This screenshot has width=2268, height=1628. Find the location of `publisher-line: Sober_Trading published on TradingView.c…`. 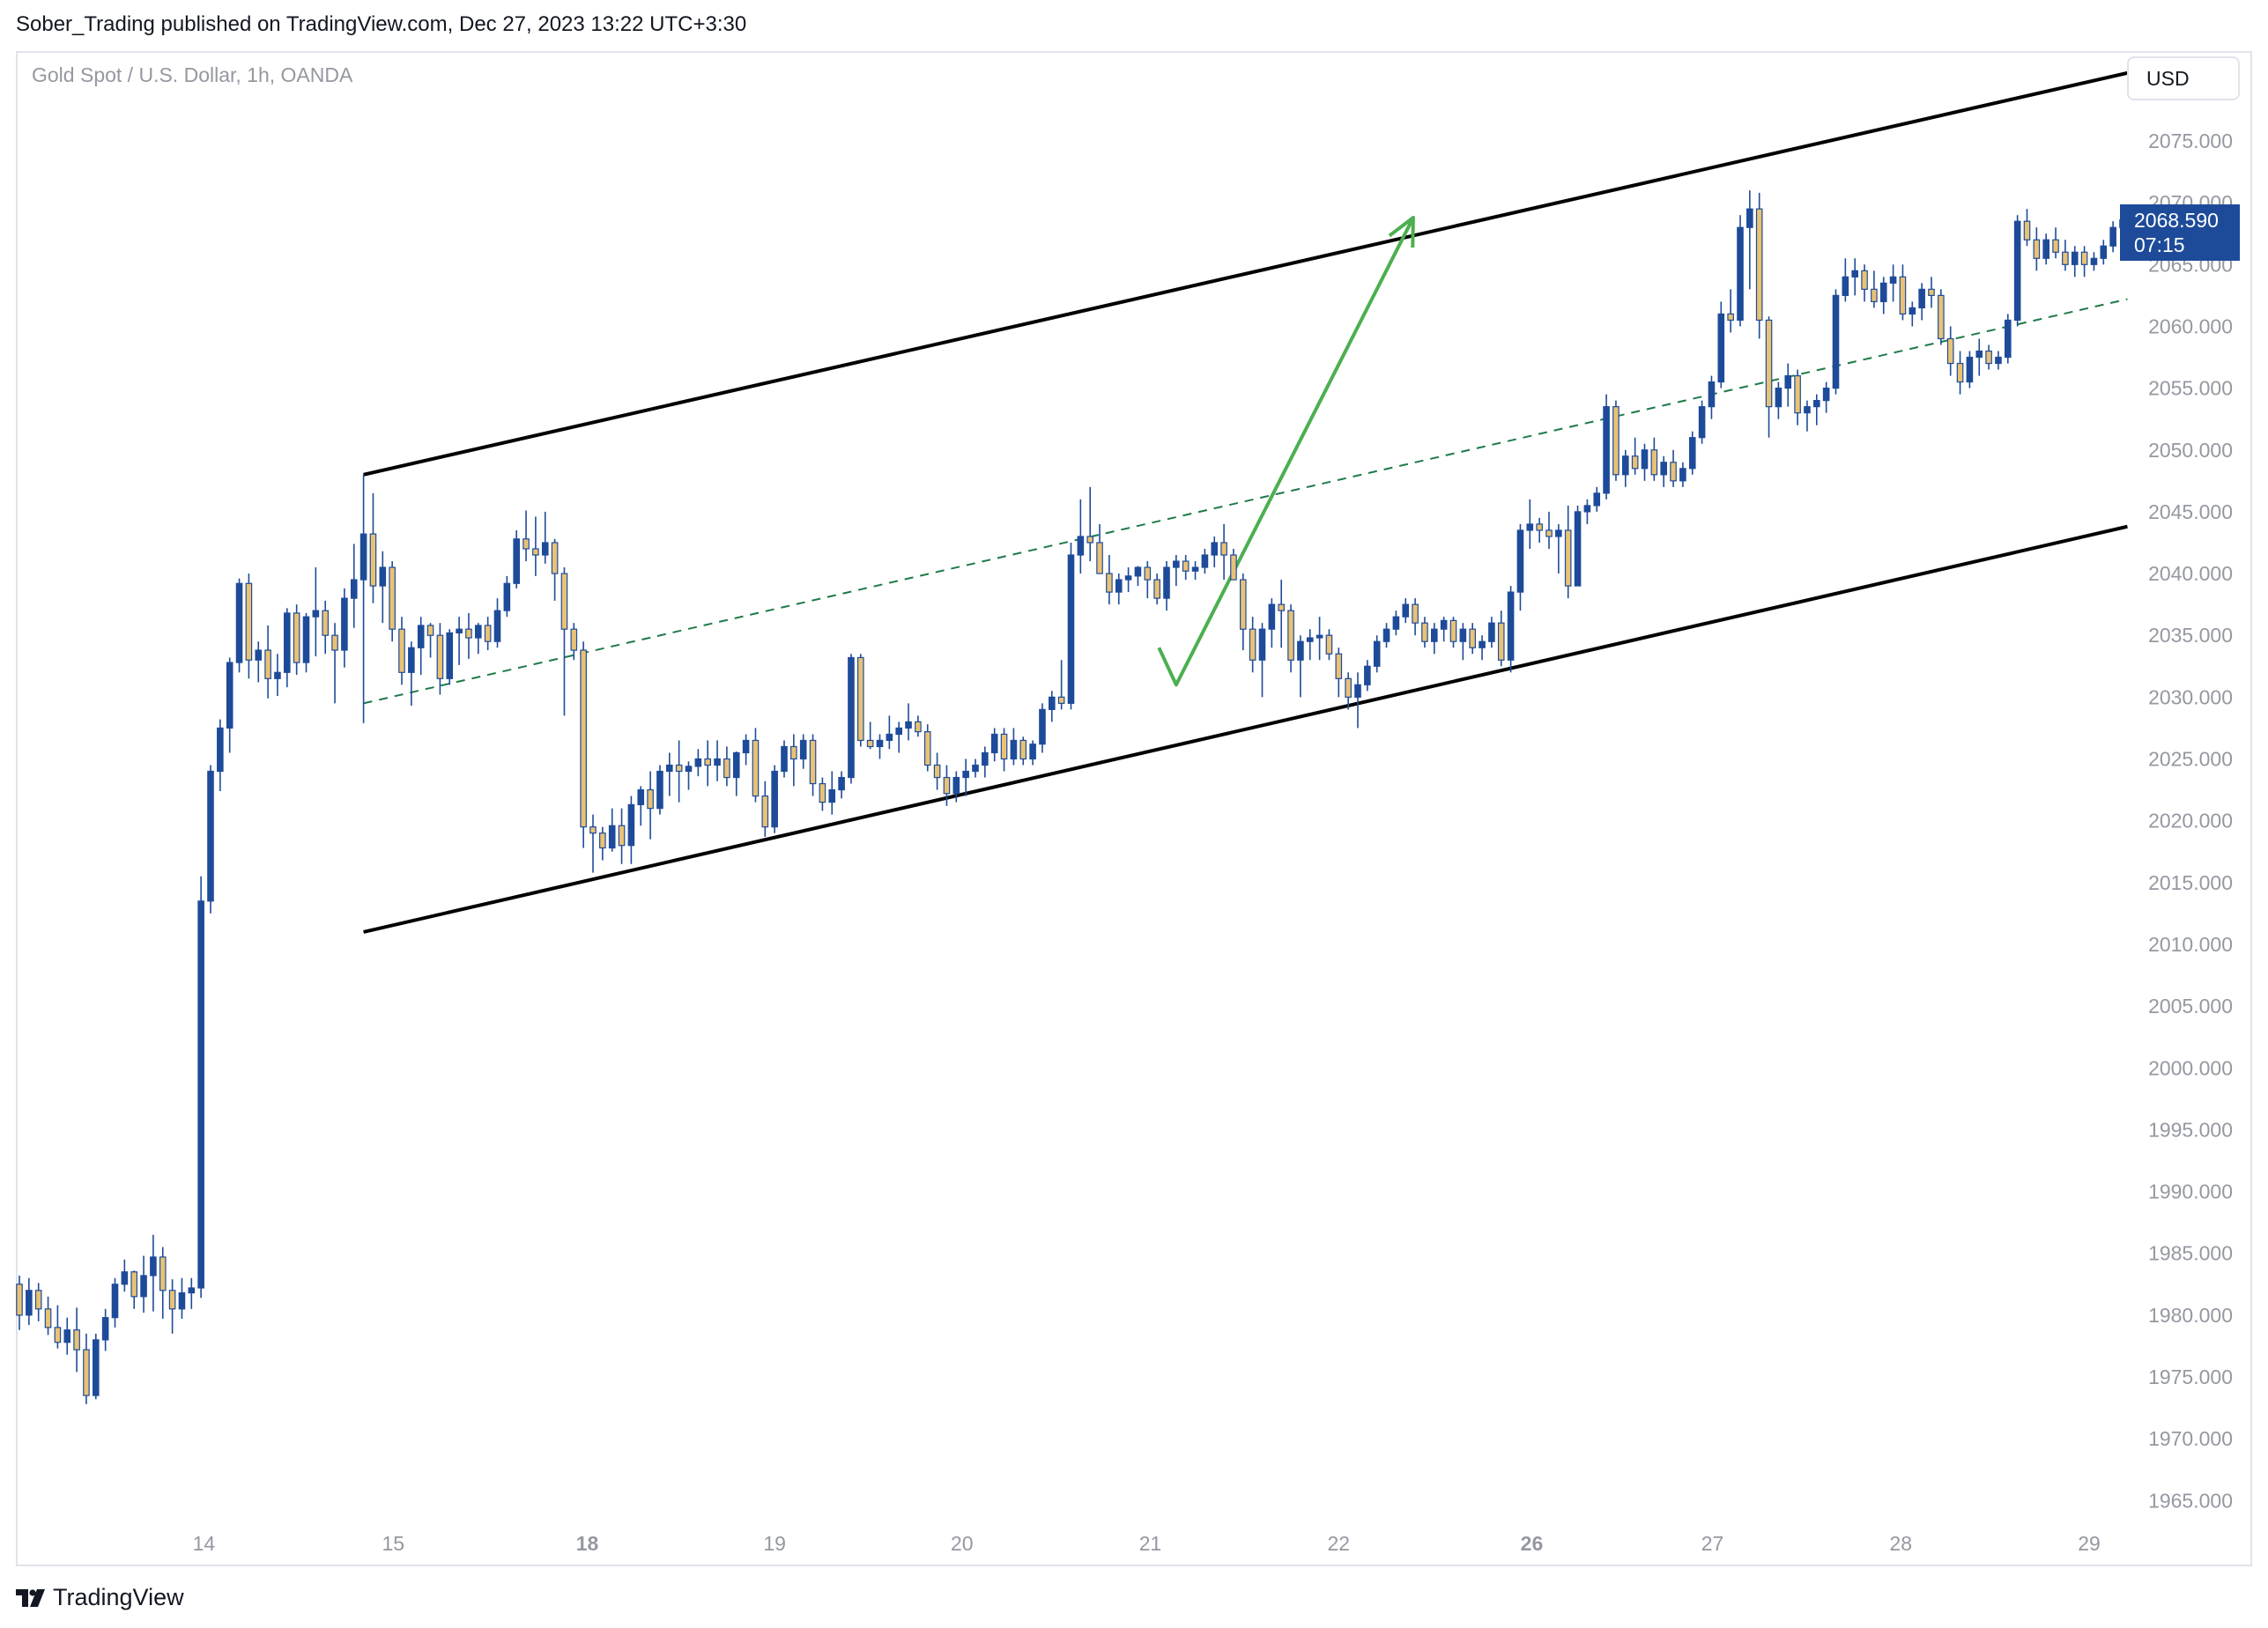

publisher-line: Sober_Trading published on TradingView.c… is located at coordinates (381, 24).